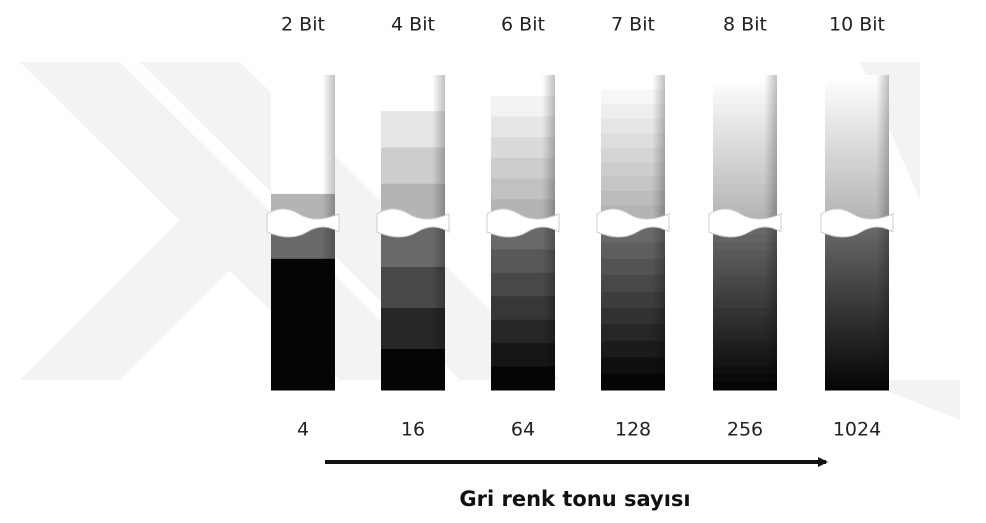 The width and height of the screenshot is (986, 523). I want to click on tone-count: 64, so click(523, 430).